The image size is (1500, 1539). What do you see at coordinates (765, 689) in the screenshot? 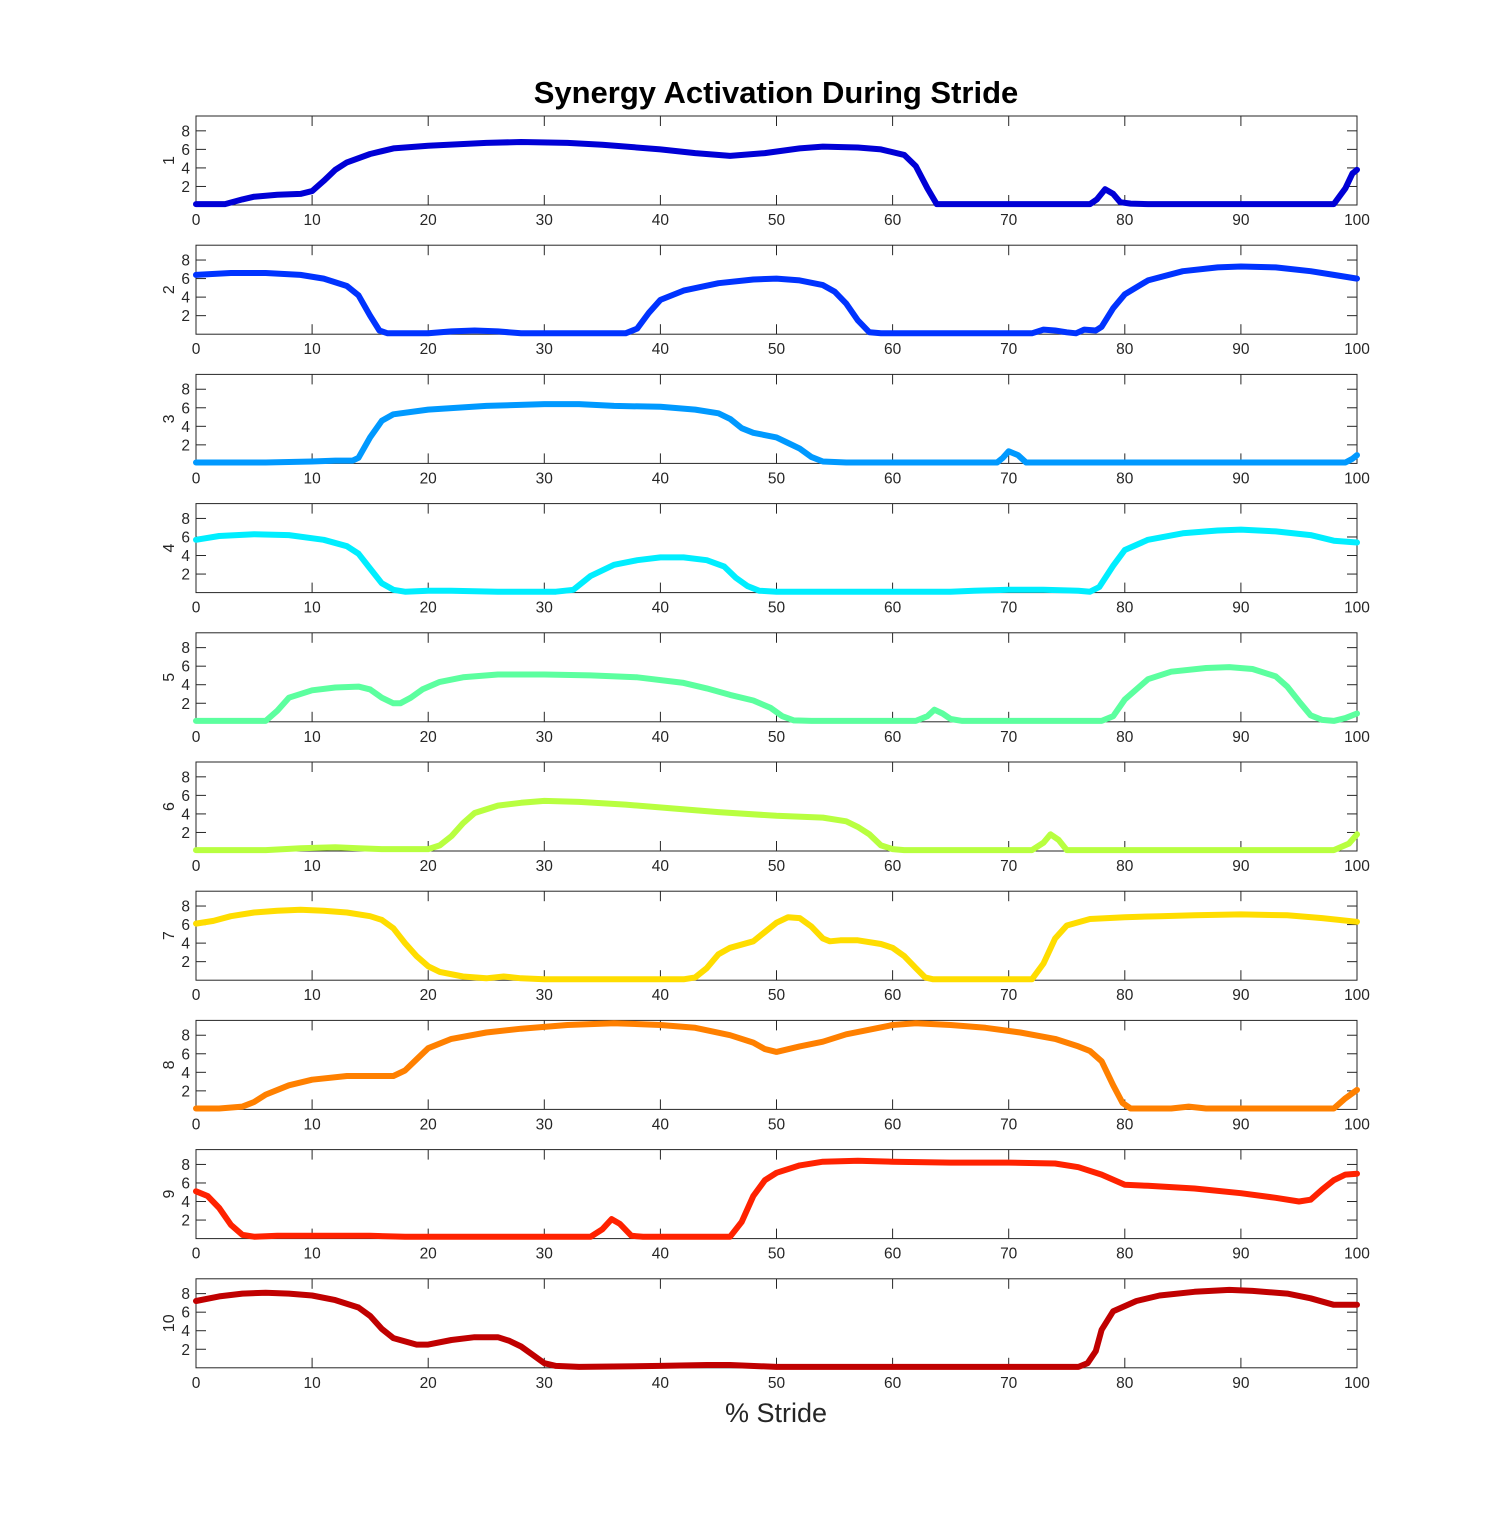
I see `subplot-5: 0 10 20 30 40 50 60 70 80 90 100 2 46 8 5` at bounding box center [765, 689].